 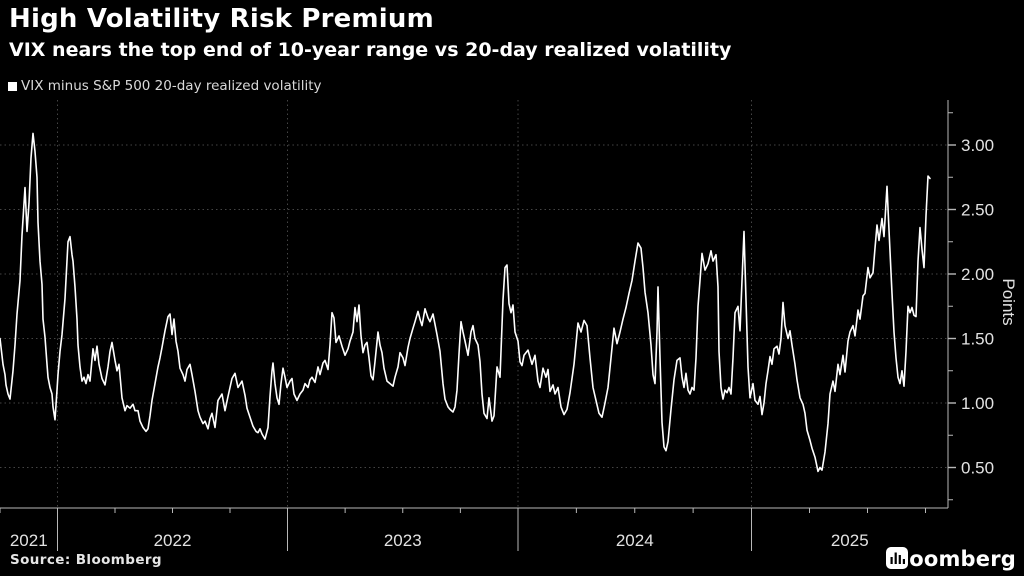 What do you see at coordinates (29, 540) in the screenshot?
I see `x-year-label: 2021` at bounding box center [29, 540].